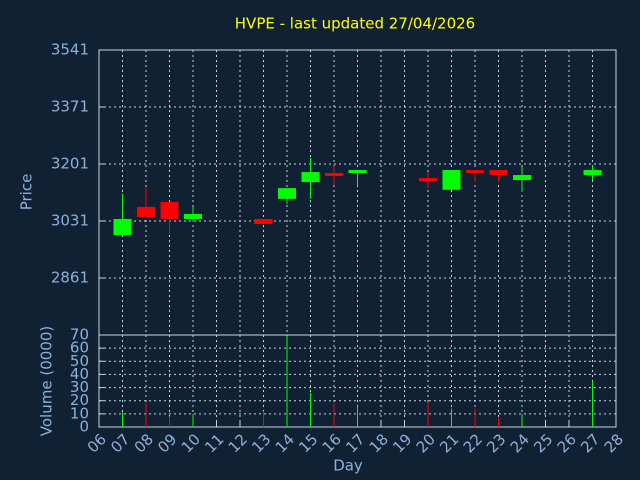  What do you see at coordinates (79, 374) in the screenshot?
I see `y-tick-label: 40` at bounding box center [79, 374].